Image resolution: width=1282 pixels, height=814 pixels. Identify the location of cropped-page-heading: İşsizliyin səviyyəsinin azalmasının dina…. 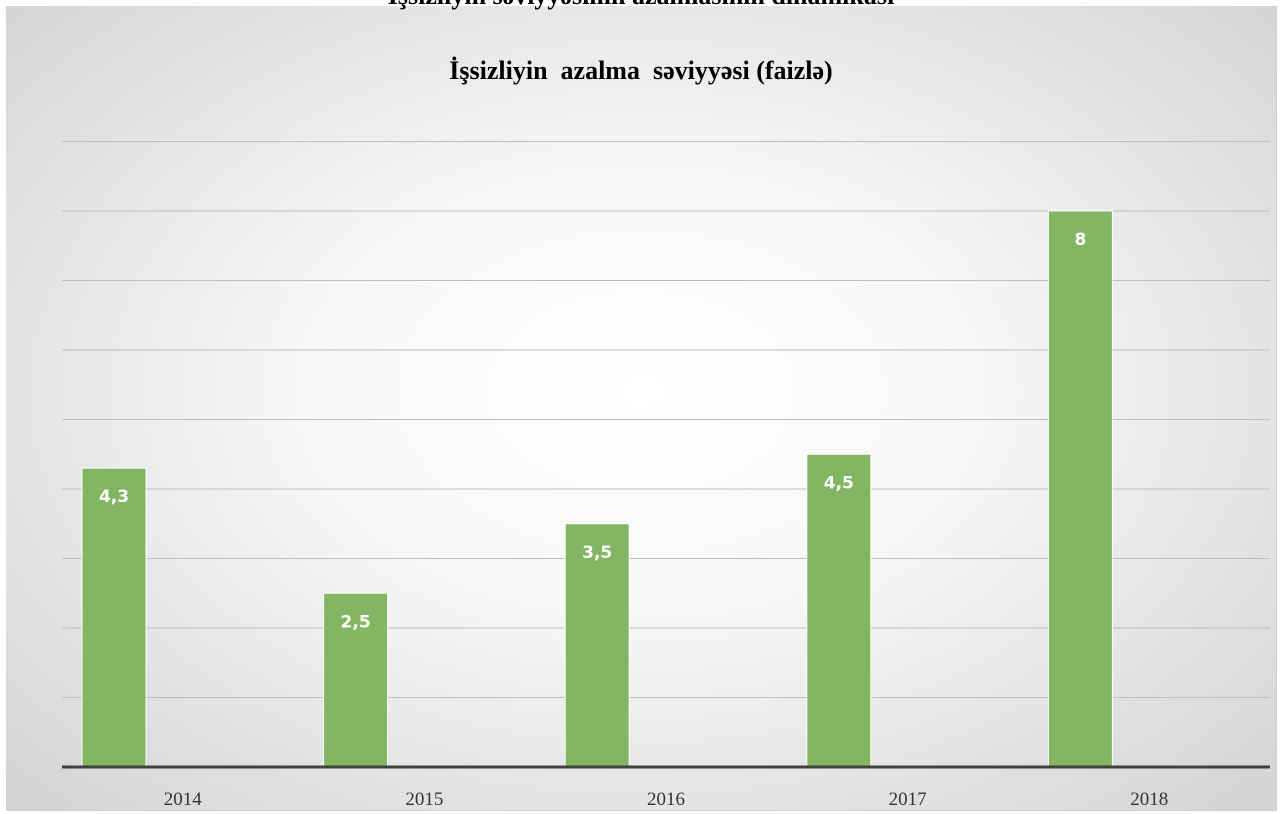
(641, 5).